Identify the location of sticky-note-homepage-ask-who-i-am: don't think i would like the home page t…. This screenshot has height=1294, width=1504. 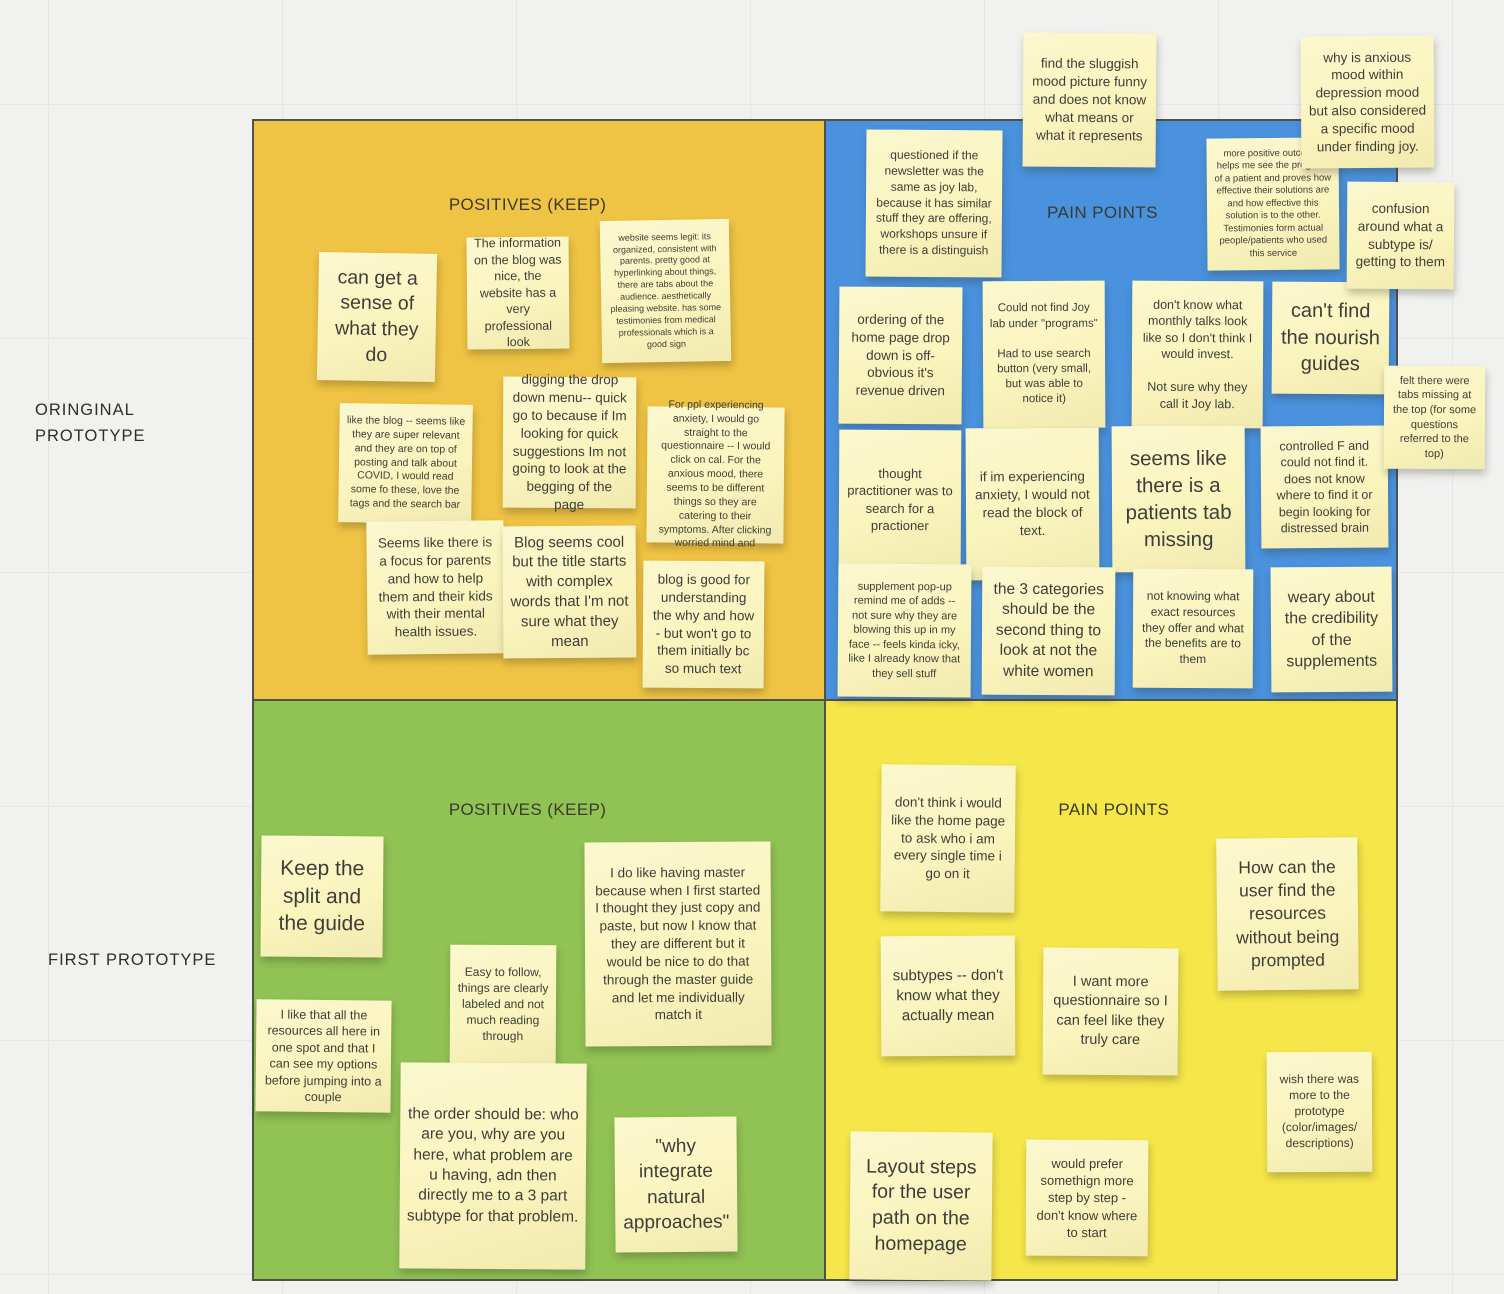
(948, 838).